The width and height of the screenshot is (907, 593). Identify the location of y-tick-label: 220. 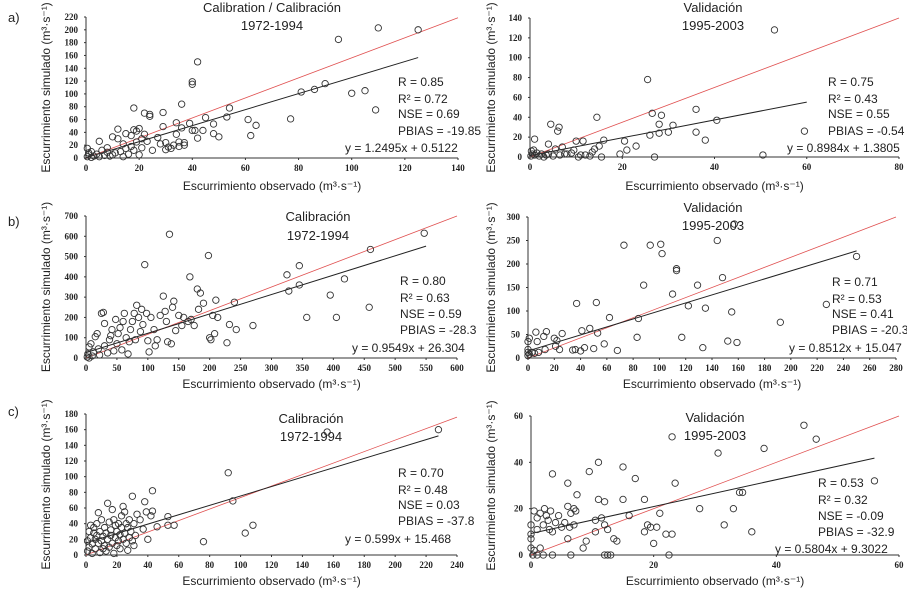
(72, 17).